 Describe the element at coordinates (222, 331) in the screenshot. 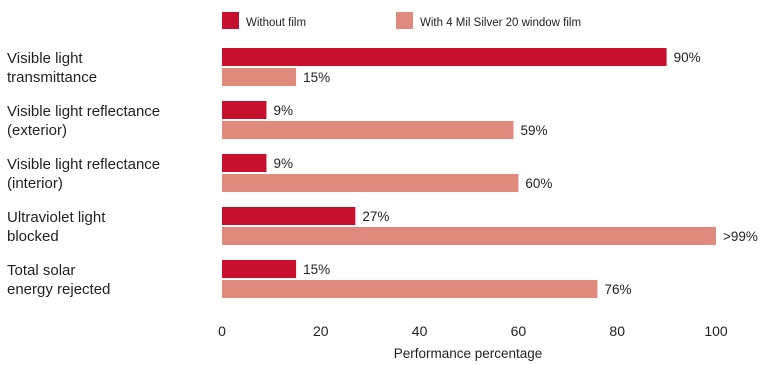

I see `x-tick-label: 0` at that location.